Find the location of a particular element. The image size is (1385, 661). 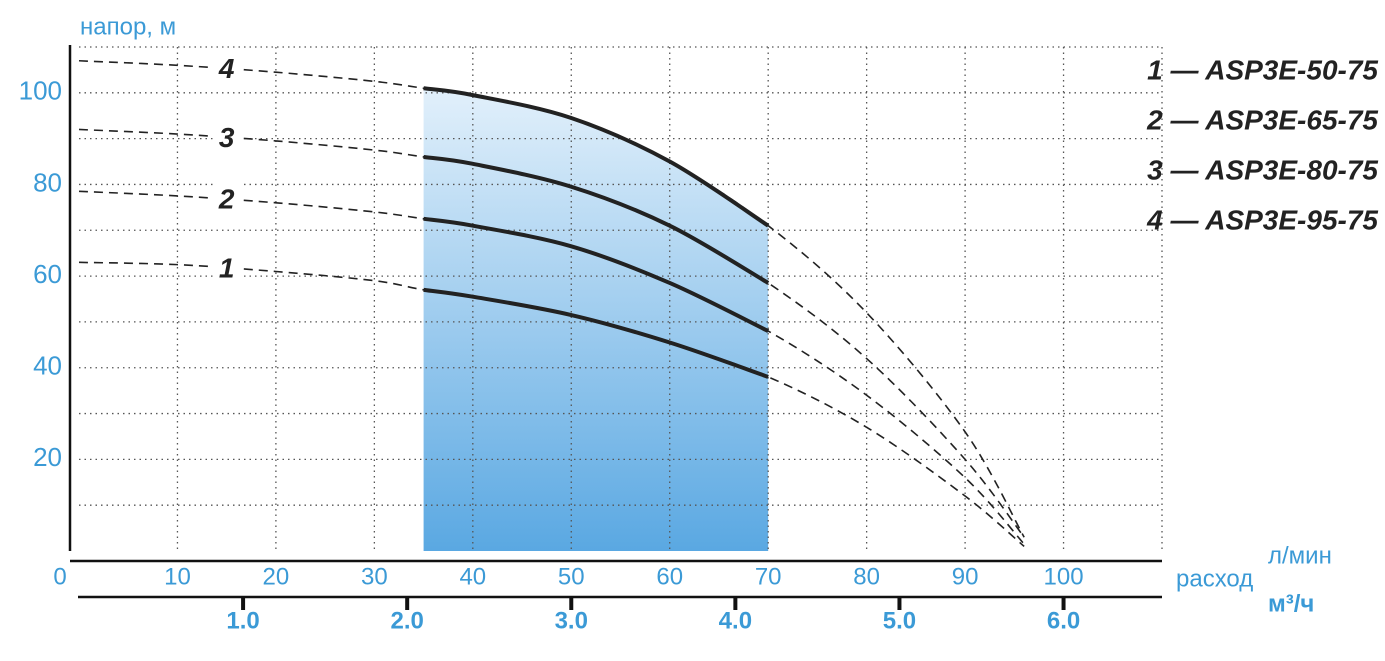

x2-tick-label: 4.0 is located at coordinates (735, 620).